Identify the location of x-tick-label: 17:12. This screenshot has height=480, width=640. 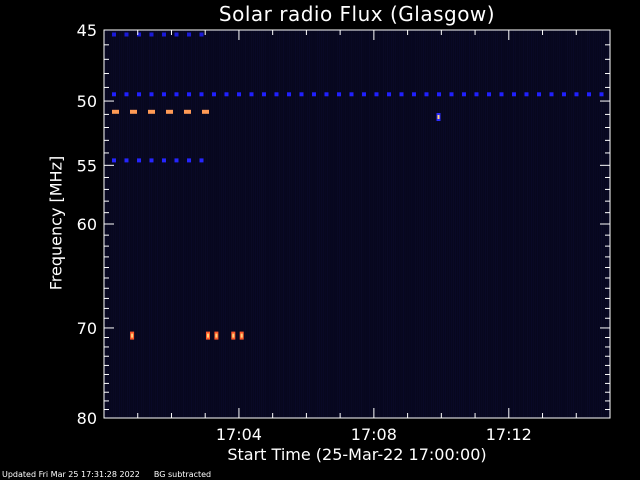
(509, 434).